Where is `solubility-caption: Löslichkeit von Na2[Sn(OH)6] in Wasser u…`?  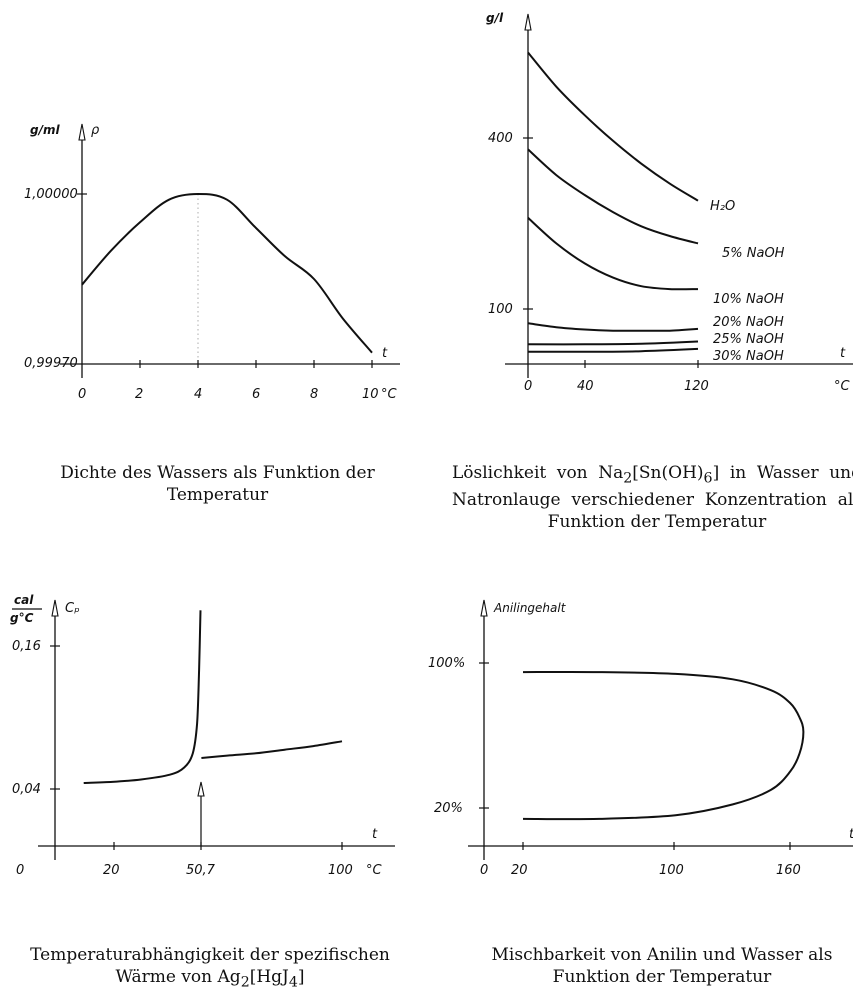 solubility-caption: Löslichkeit von Na2[Sn(OH)6] in Wasser u… is located at coordinates (652, 497).